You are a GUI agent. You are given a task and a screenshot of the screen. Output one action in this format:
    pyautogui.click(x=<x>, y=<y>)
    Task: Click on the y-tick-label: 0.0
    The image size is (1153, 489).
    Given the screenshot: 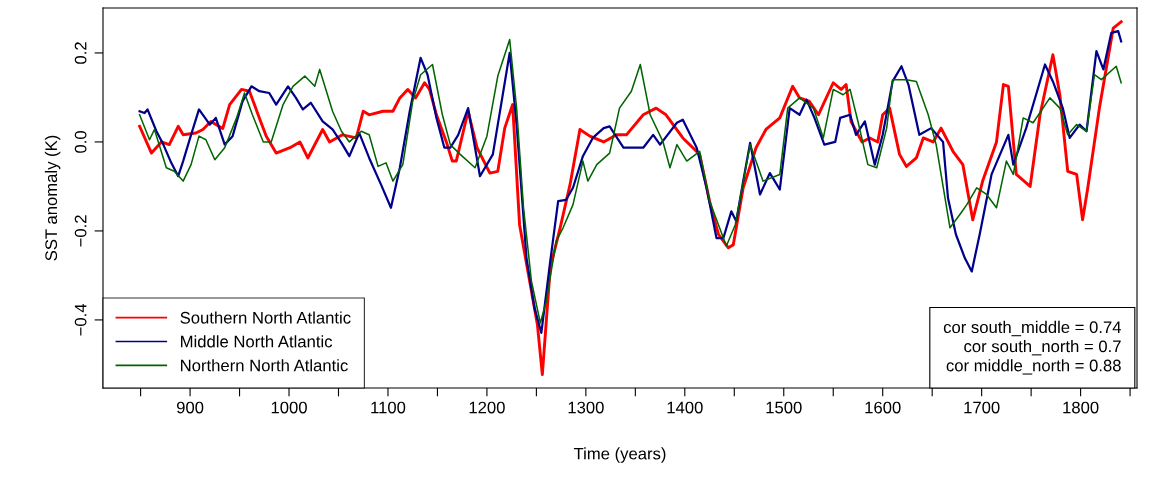 What is the action you would take?
    pyautogui.click(x=80, y=142)
    